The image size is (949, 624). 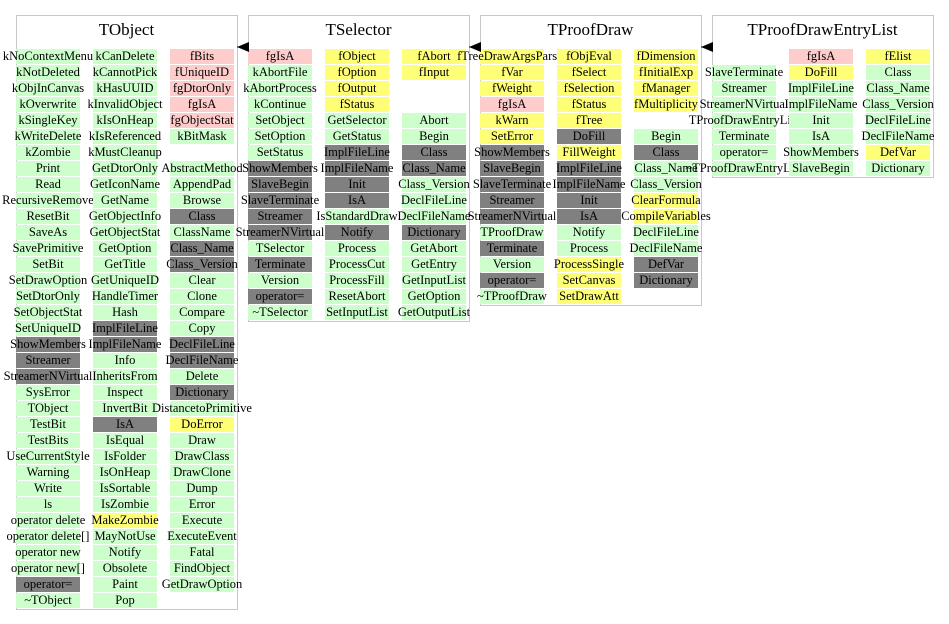 I want to click on member-name: kOverwrite, so click(x=48, y=104).